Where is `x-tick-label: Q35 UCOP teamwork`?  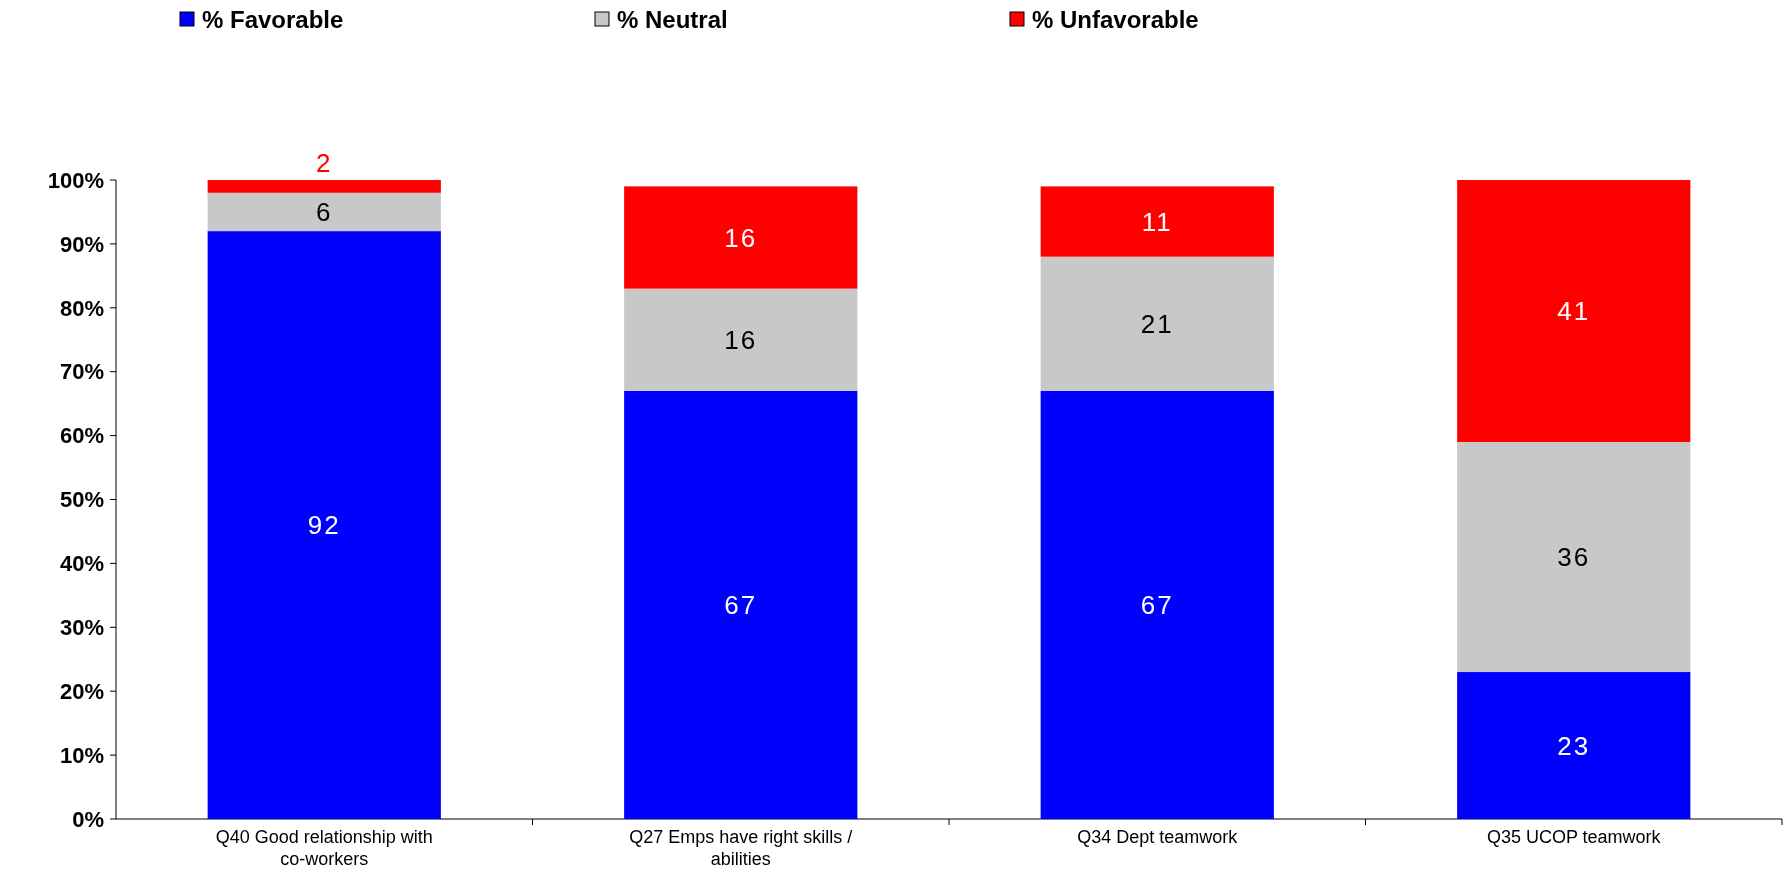 x-tick-label: Q35 UCOP teamwork is located at coordinates (1574, 837).